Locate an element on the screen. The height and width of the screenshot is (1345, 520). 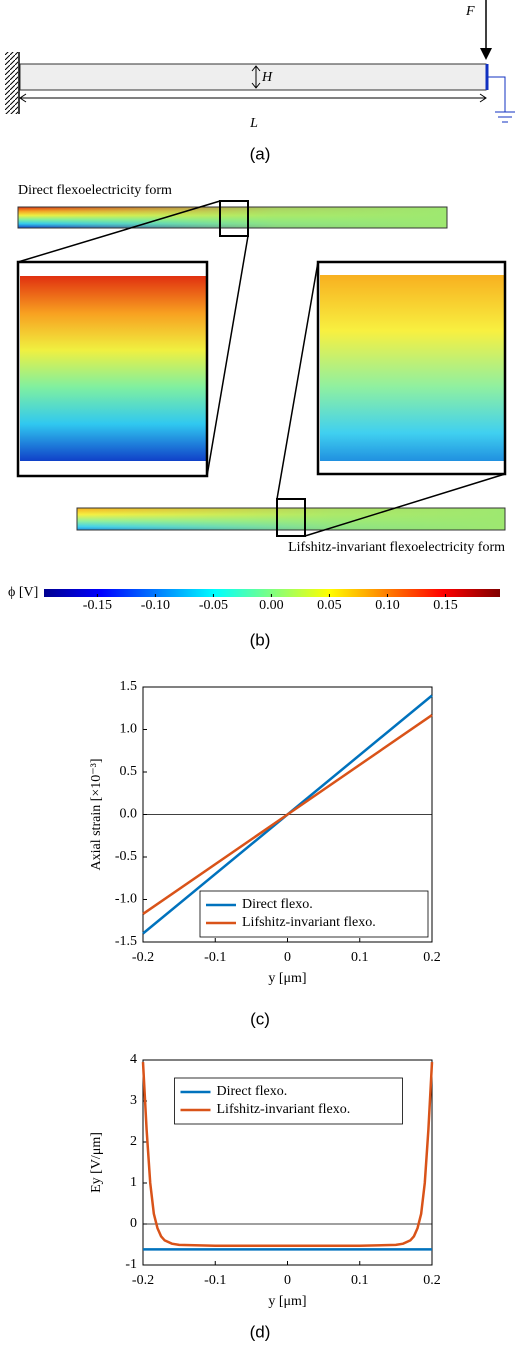
caption: (b) is located at coordinates (260, 639).